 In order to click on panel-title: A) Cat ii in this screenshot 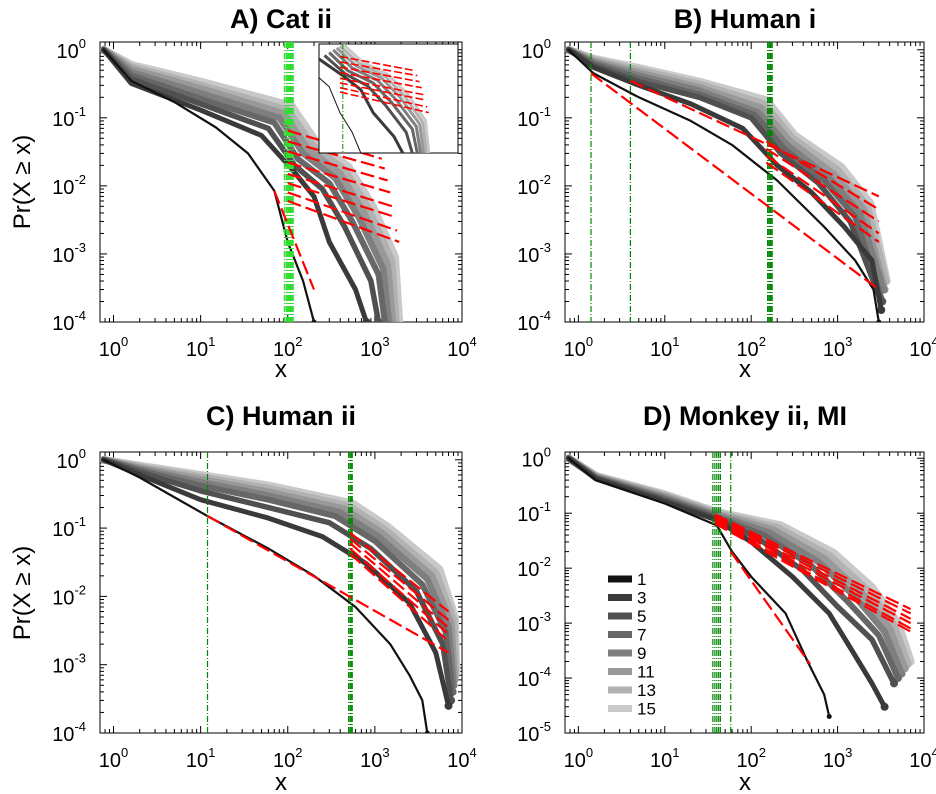, I will do `click(281, 19)`.